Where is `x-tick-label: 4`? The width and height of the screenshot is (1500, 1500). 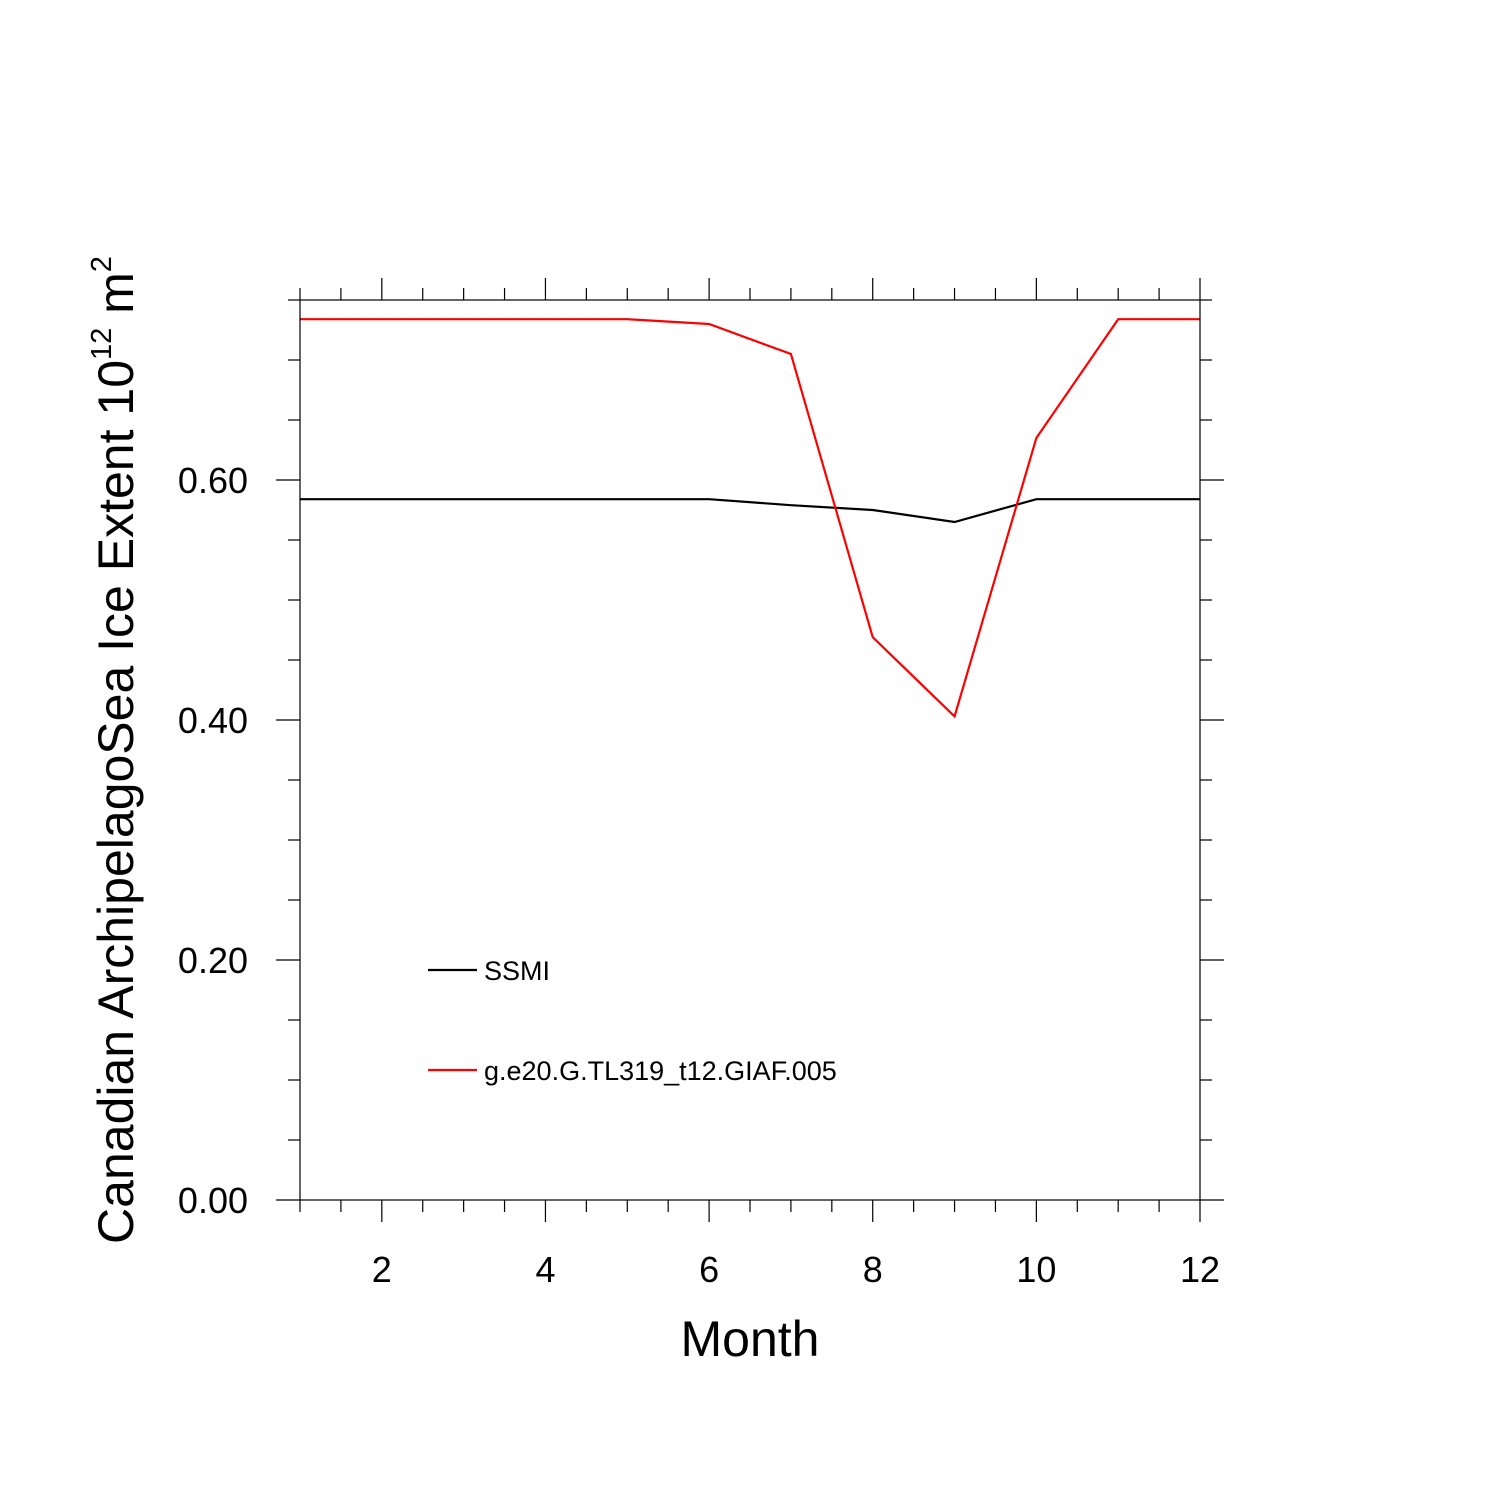
x-tick-label: 4 is located at coordinates (545, 1269).